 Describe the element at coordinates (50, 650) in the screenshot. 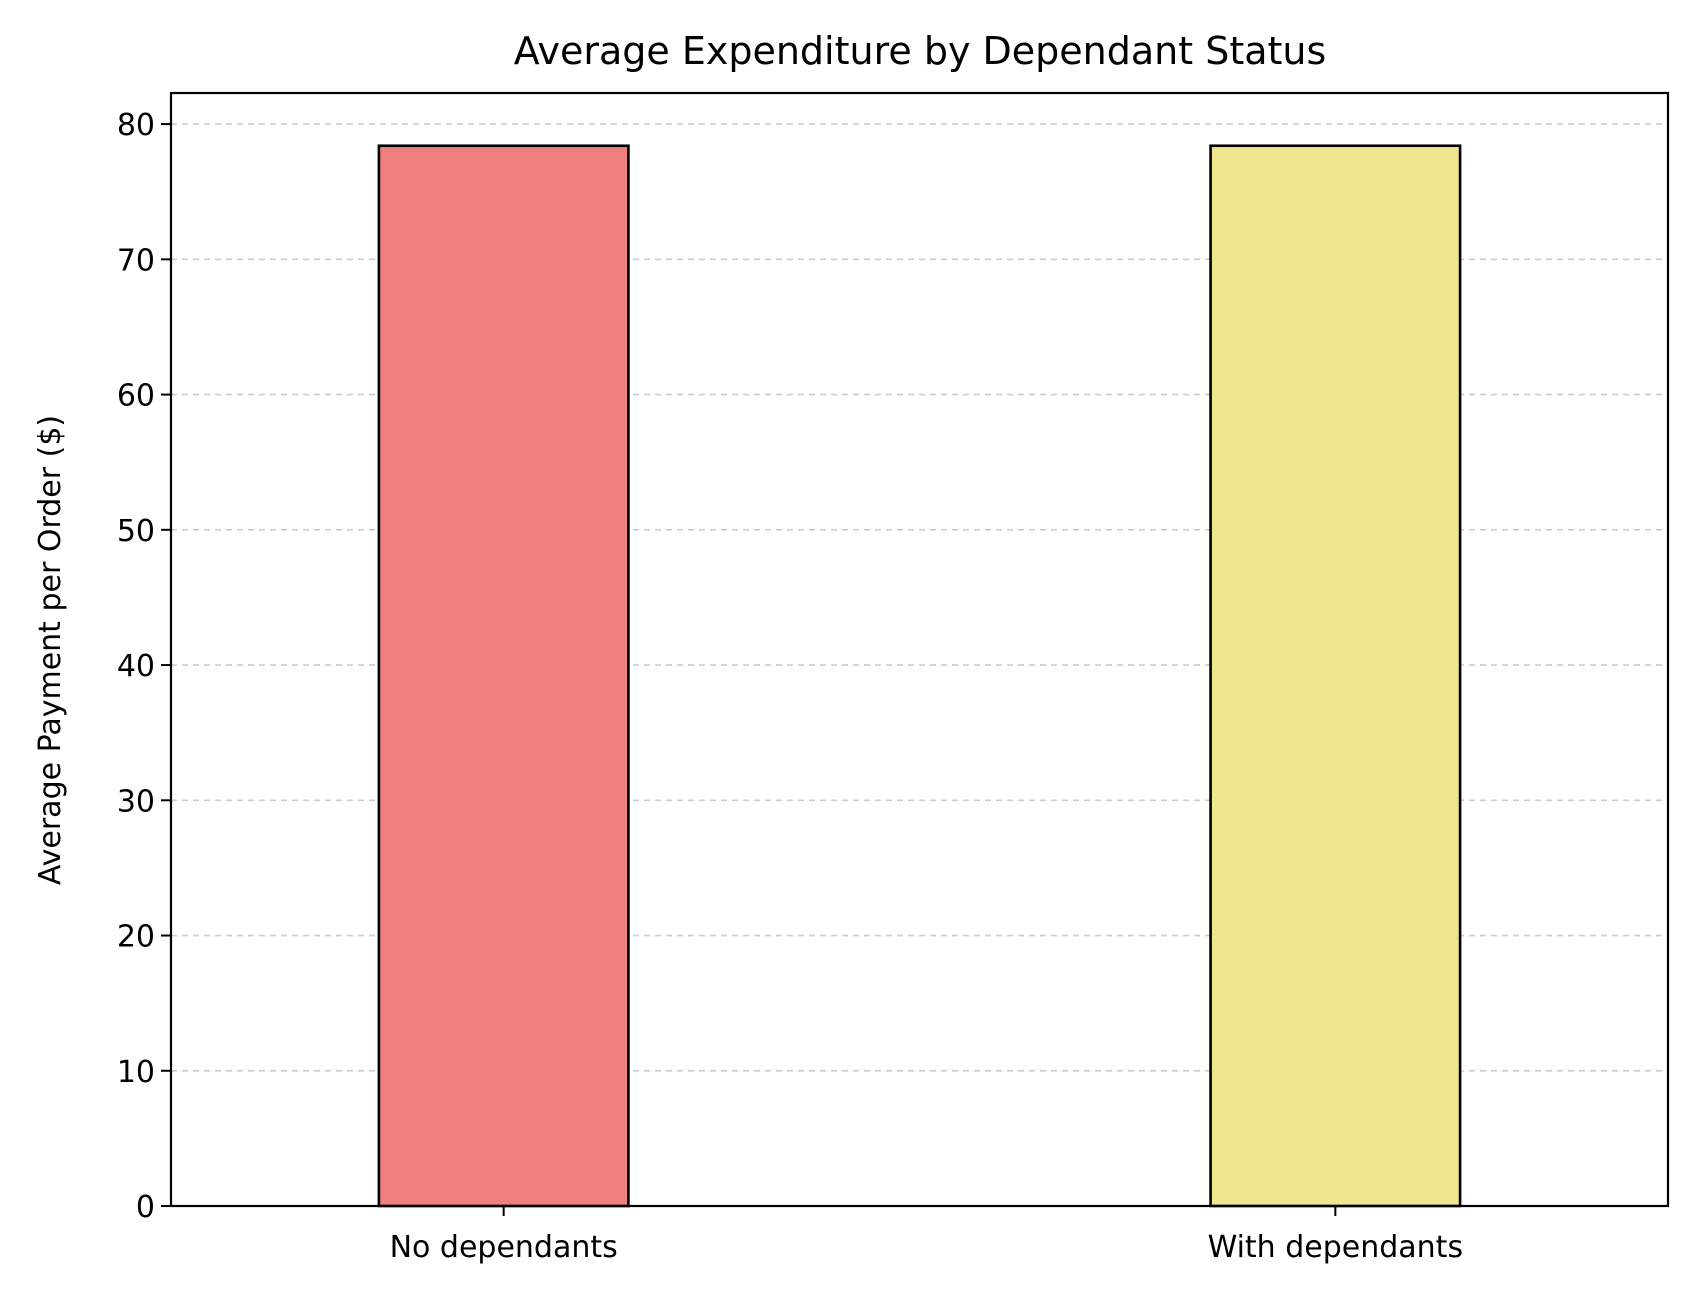

I see `y-axis-label: Average Payment per Order ($)` at that location.